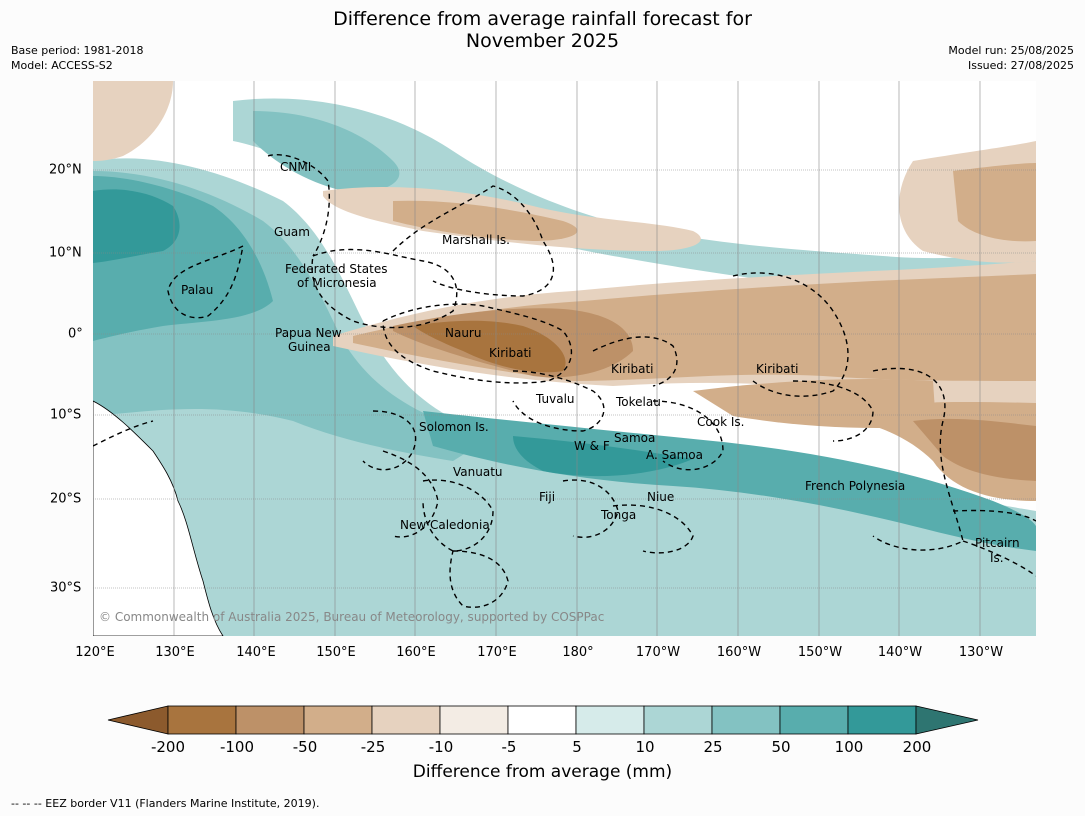  I want to click on label-vanuatu: Vanuatu, so click(478, 472).